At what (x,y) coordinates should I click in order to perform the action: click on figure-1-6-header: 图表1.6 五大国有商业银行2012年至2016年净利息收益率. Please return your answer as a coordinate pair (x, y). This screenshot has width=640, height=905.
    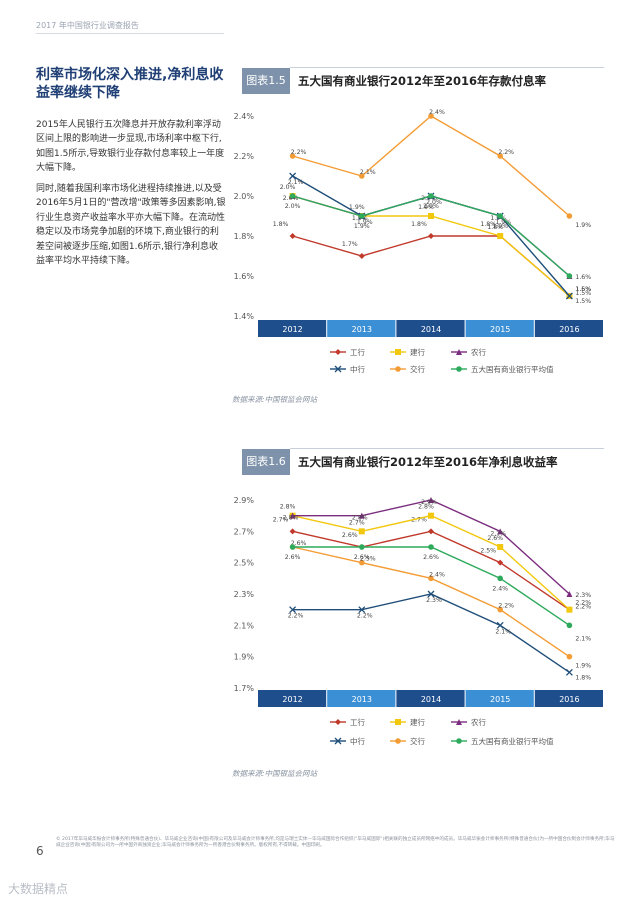
    Looking at the image, I should click on (423, 461).